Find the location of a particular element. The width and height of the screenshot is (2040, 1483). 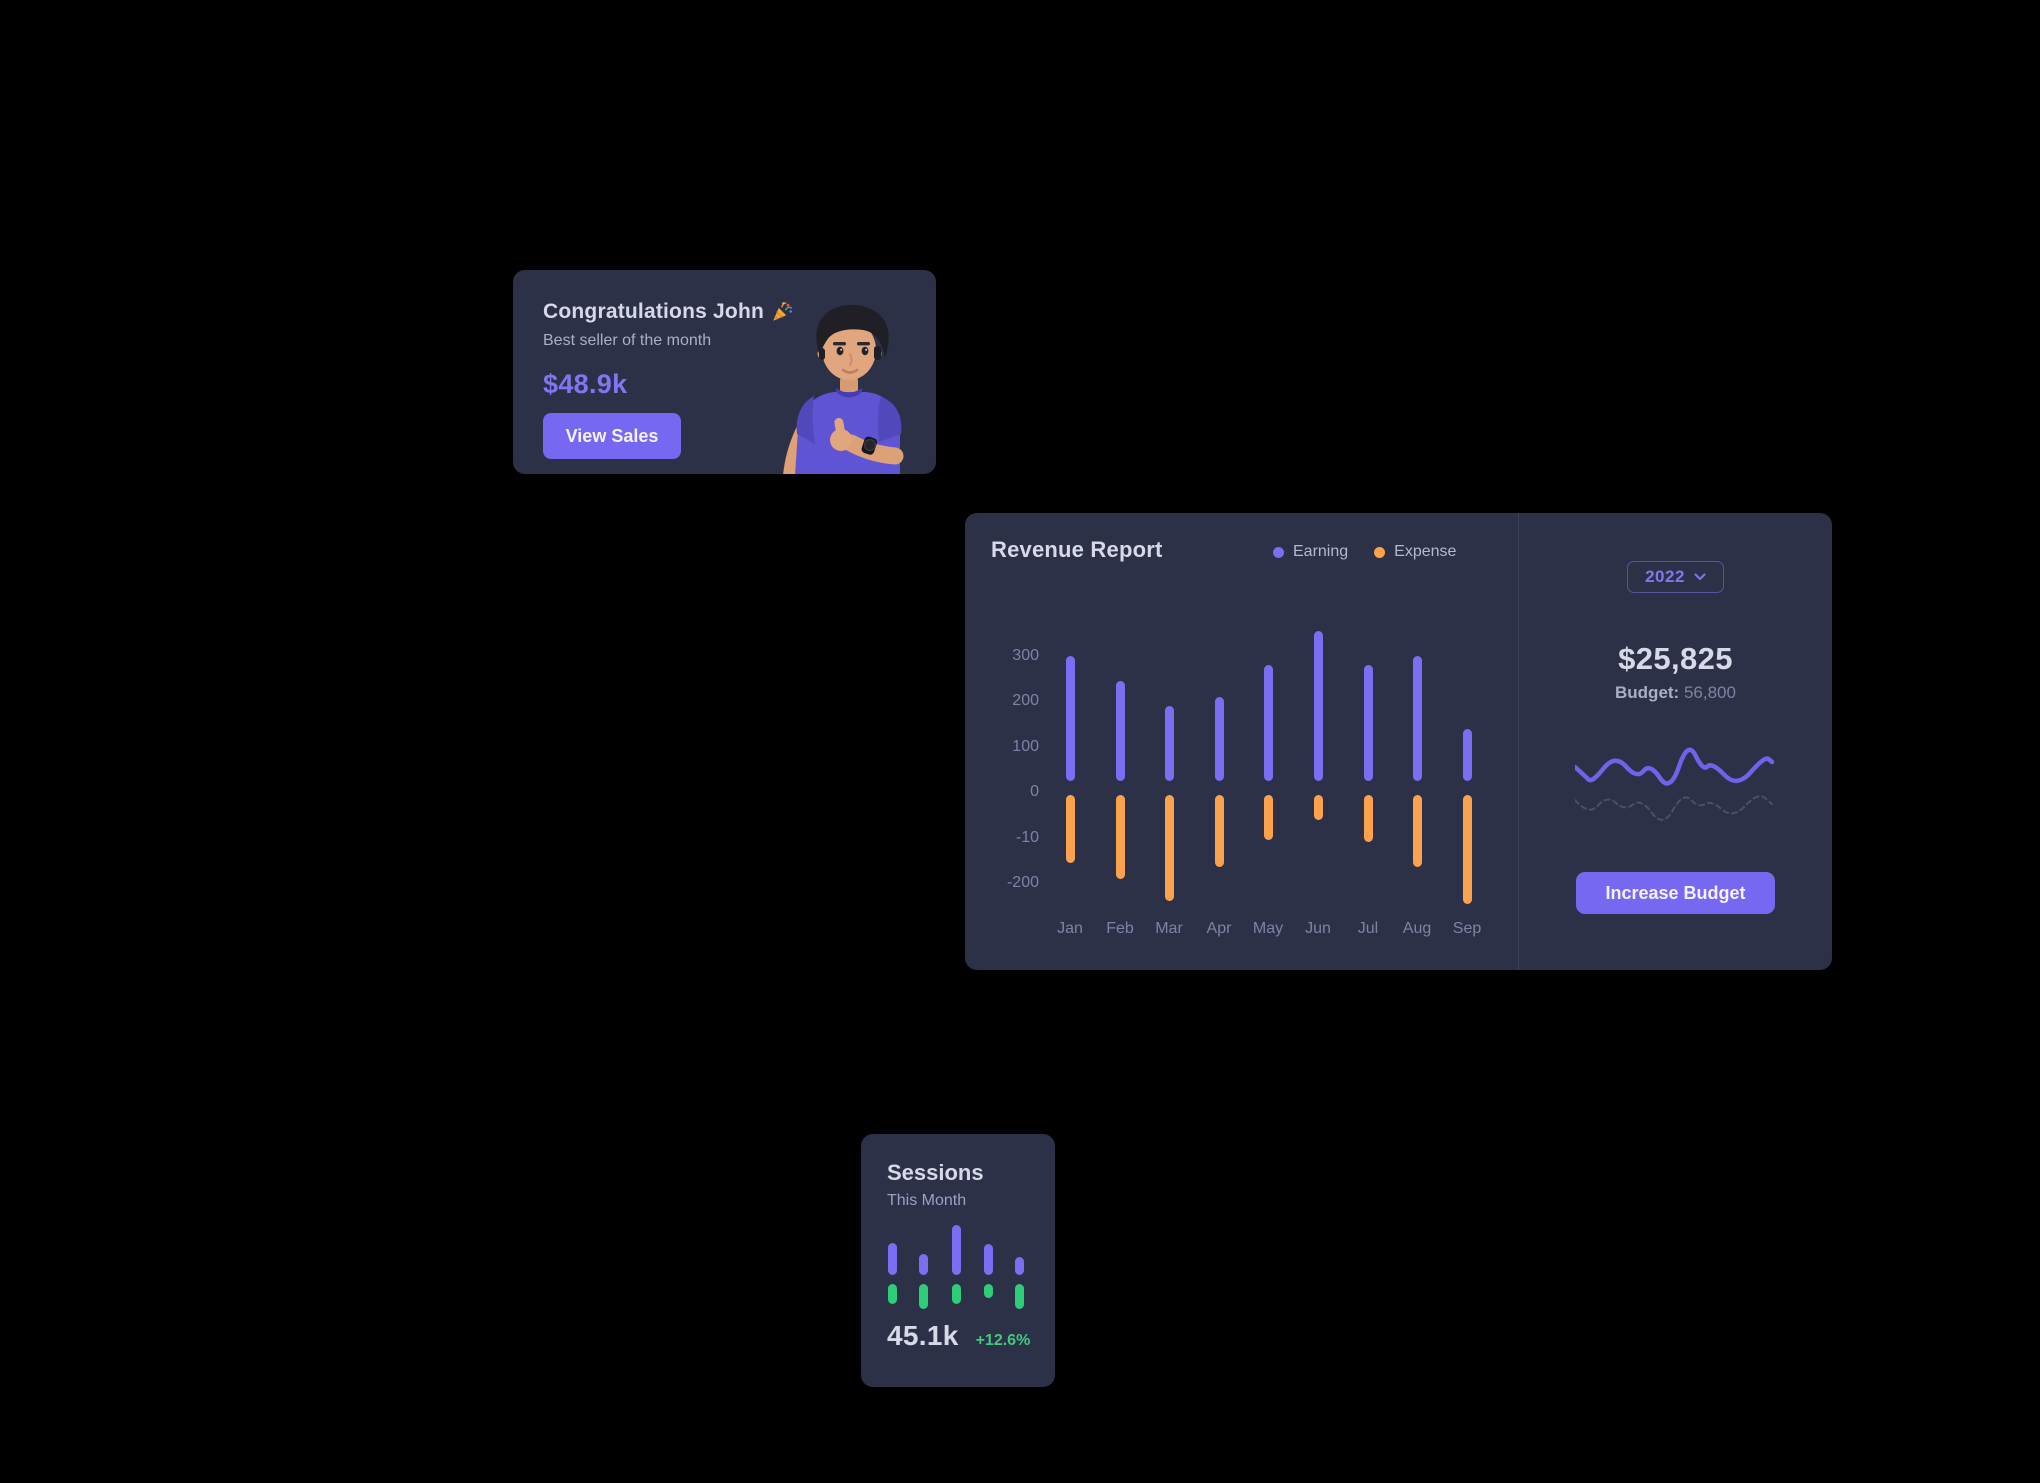

congratulations-title: Congratulations John is located at coordinates (668, 312).